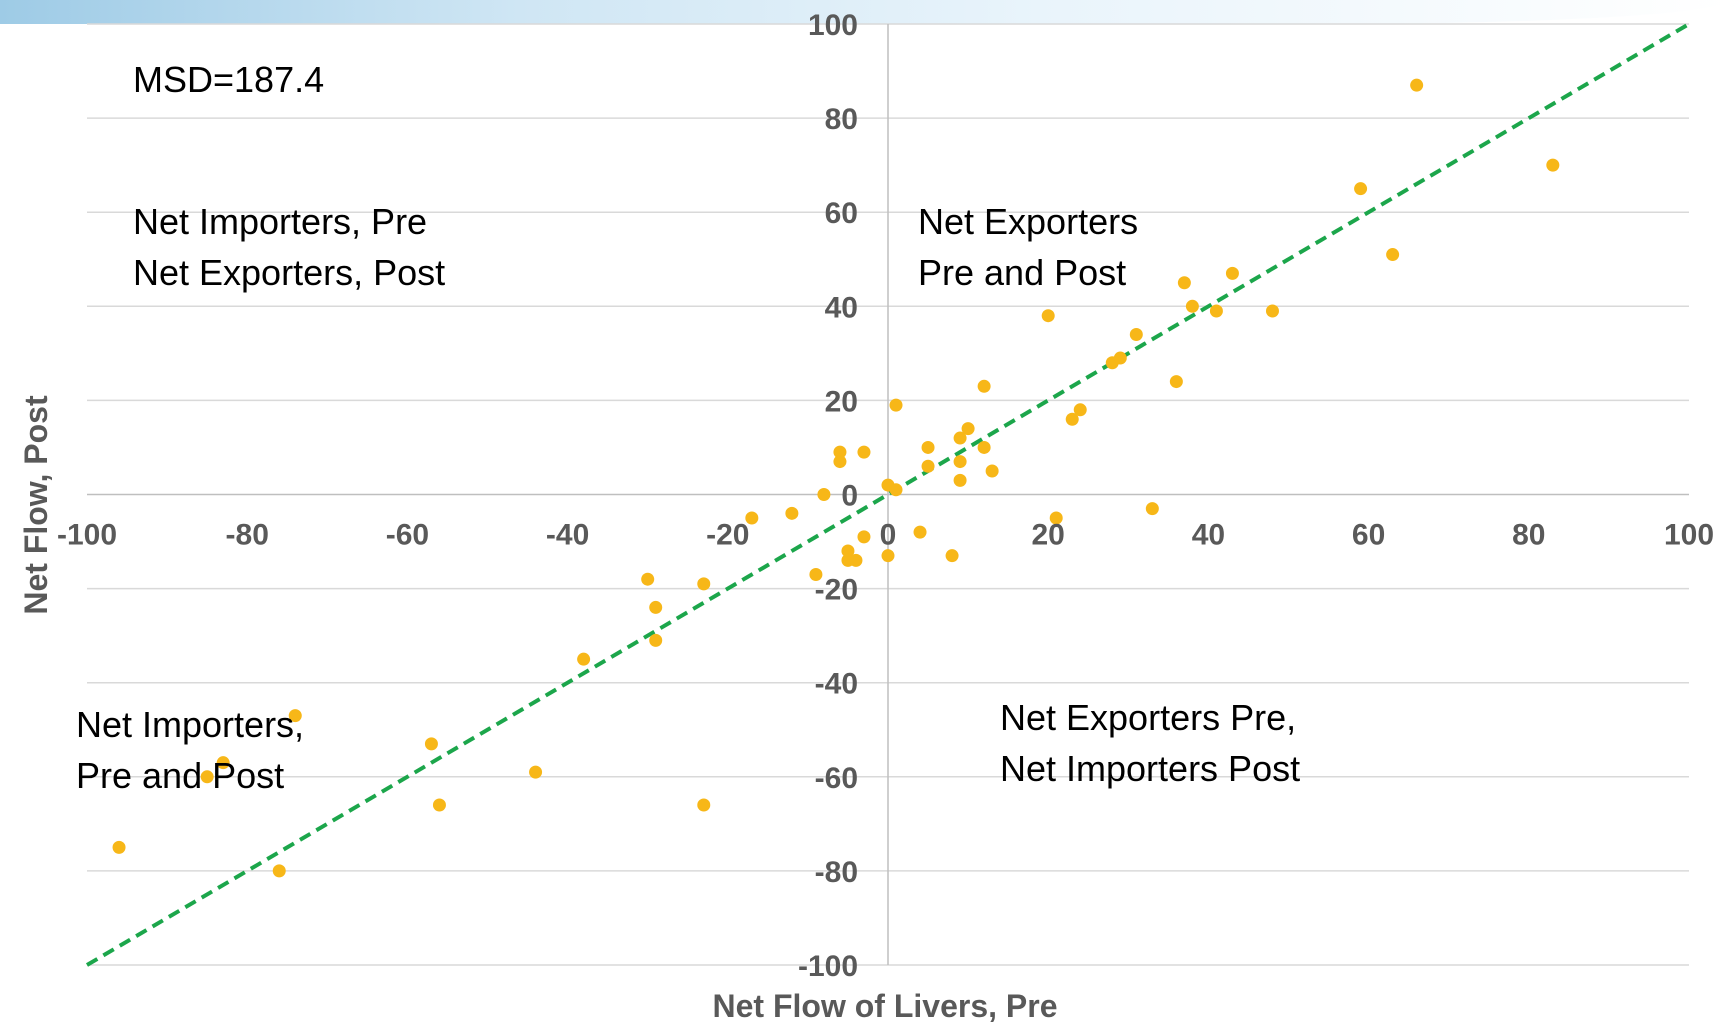 This screenshot has height=1028, width=1729. Describe the element at coordinates (289, 247) in the screenshot. I see `annotation-top-left: Net Importers, Pre Net Exporters, Post` at that location.